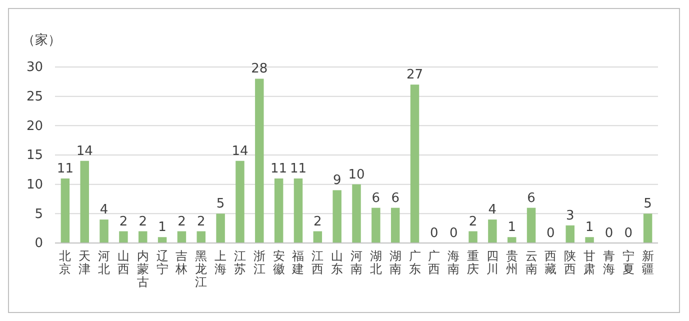  What do you see at coordinates (142, 269) in the screenshot?
I see `x-tick-label: 内蒙古` at bounding box center [142, 269].